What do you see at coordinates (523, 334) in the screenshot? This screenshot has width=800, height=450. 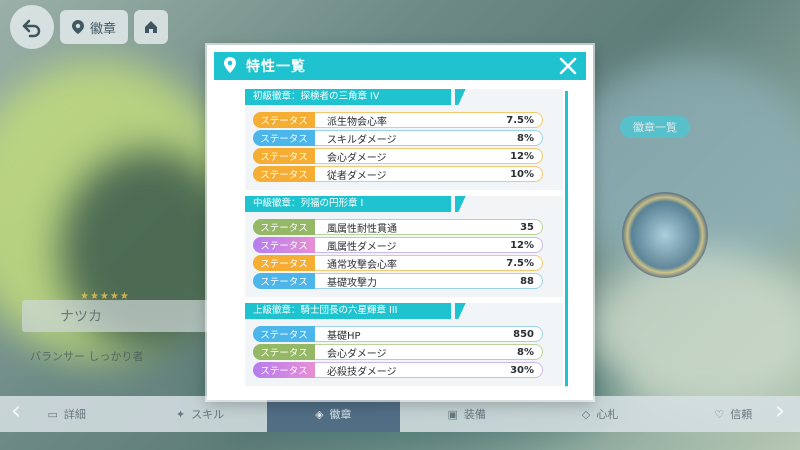 I see `trait-value: 850` at bounding box center [523, 334].